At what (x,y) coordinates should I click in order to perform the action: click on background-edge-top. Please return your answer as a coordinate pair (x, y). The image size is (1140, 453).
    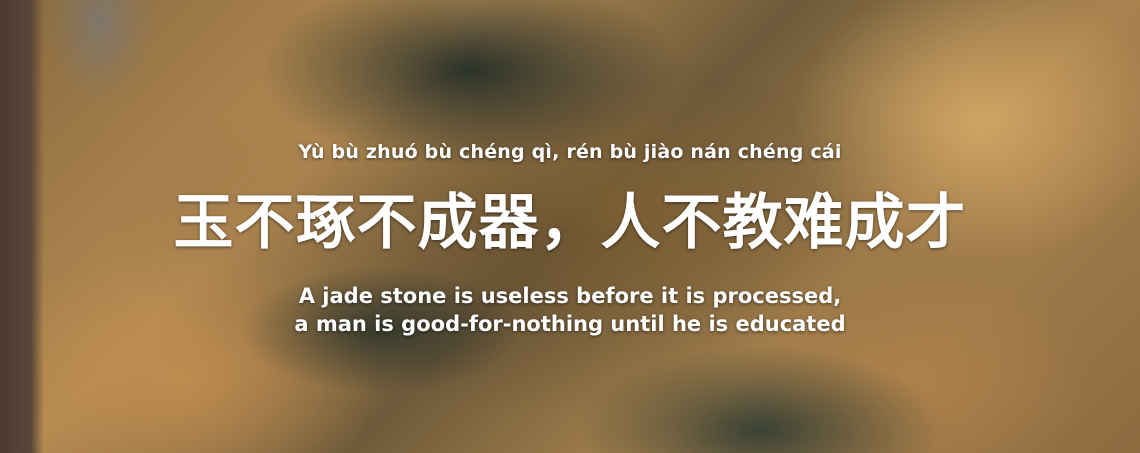
    Looking at the image, I should click on (100, 75).